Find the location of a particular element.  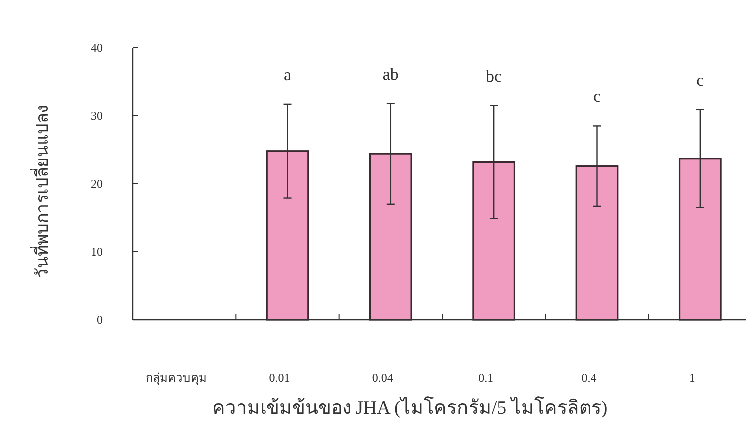

x-tick-label: 1 is located at coordinates (692, 378).